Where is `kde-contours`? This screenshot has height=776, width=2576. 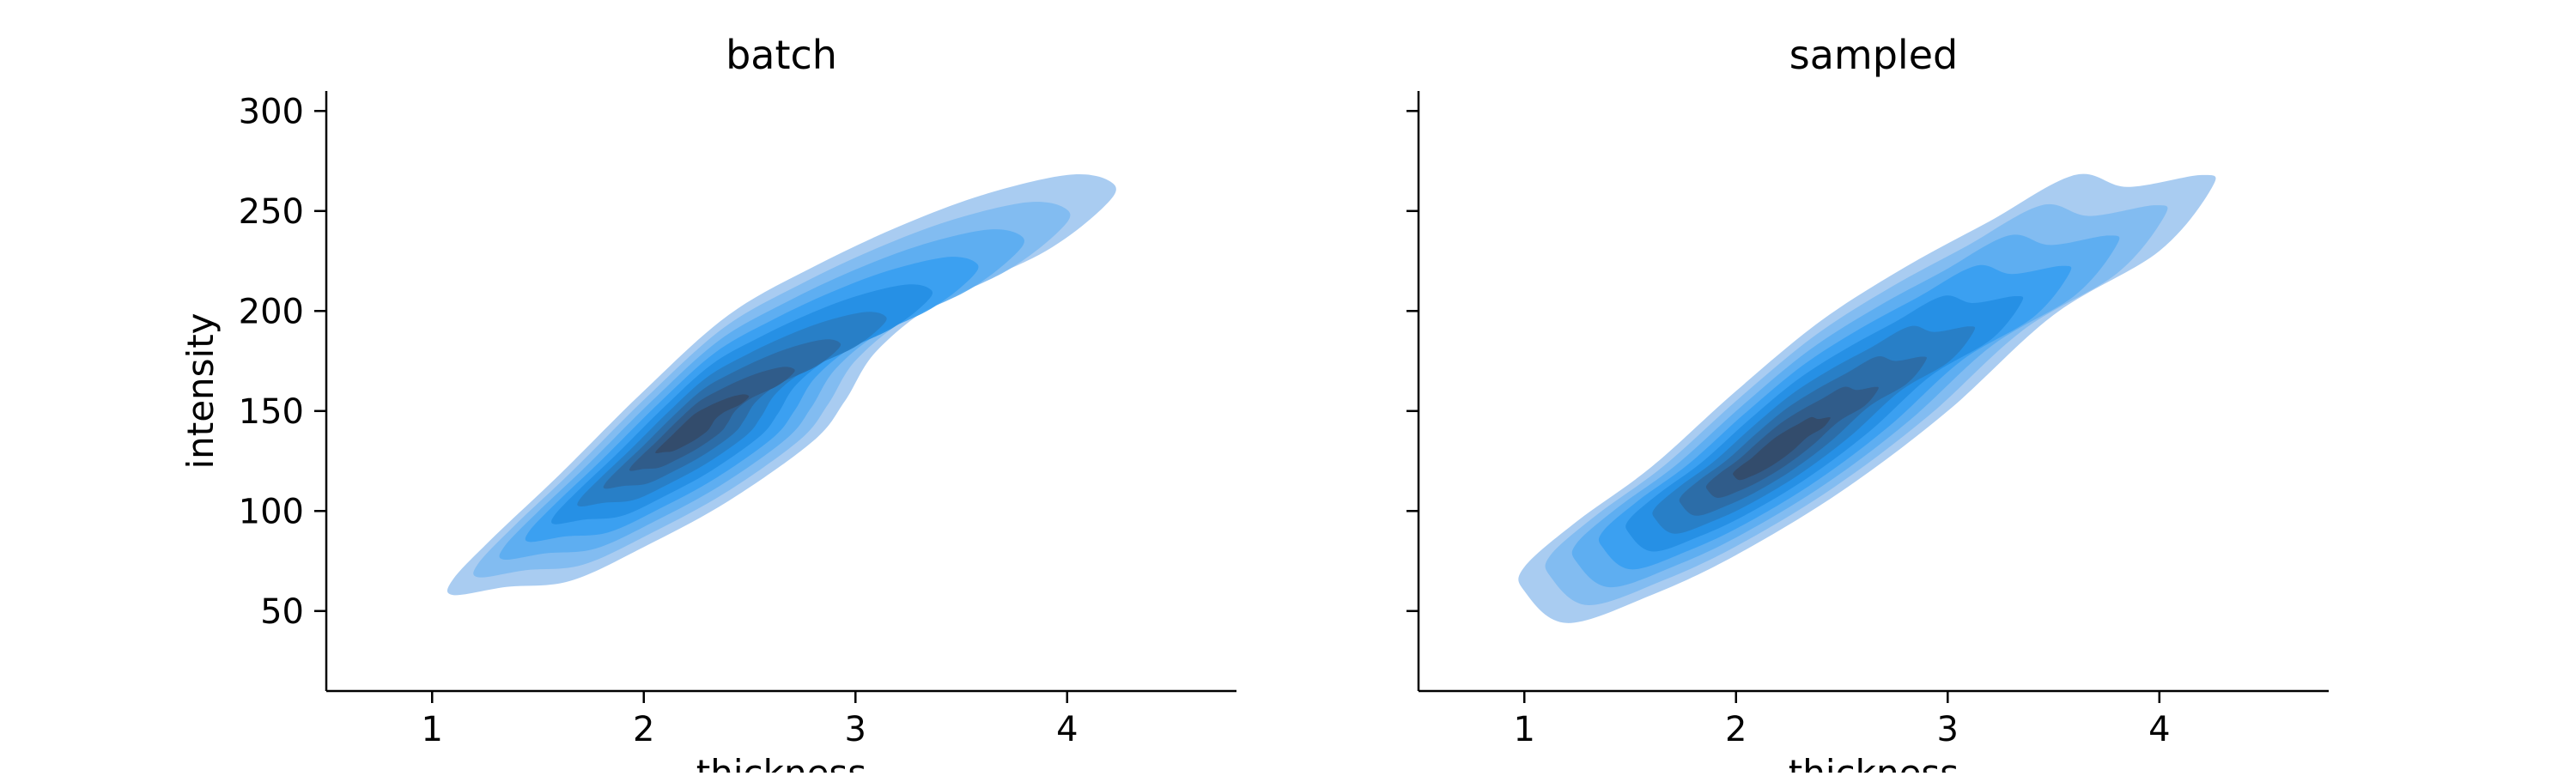 kde-contours is located at coordinates (781, 385).